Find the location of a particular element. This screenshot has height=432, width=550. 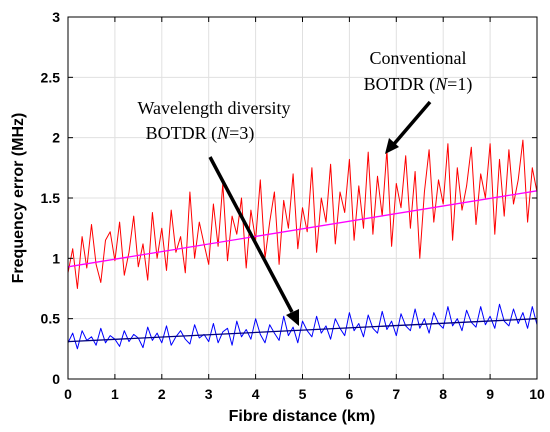

x-tick-label: 9 is located at coordinates (490, 394).